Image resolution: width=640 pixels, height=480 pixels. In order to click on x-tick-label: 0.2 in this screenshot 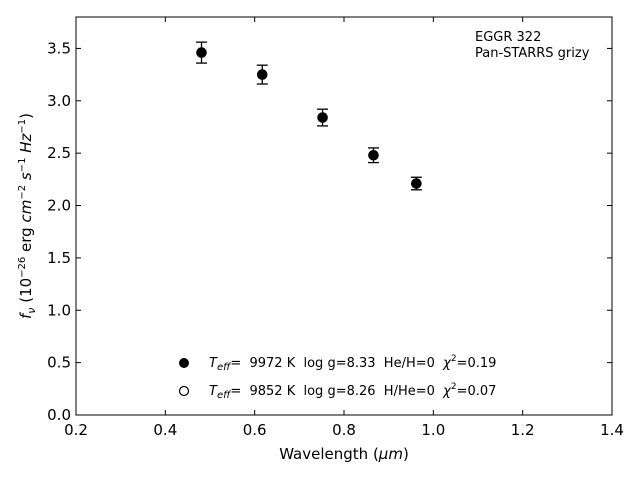, I will do `click(76, 430)`.